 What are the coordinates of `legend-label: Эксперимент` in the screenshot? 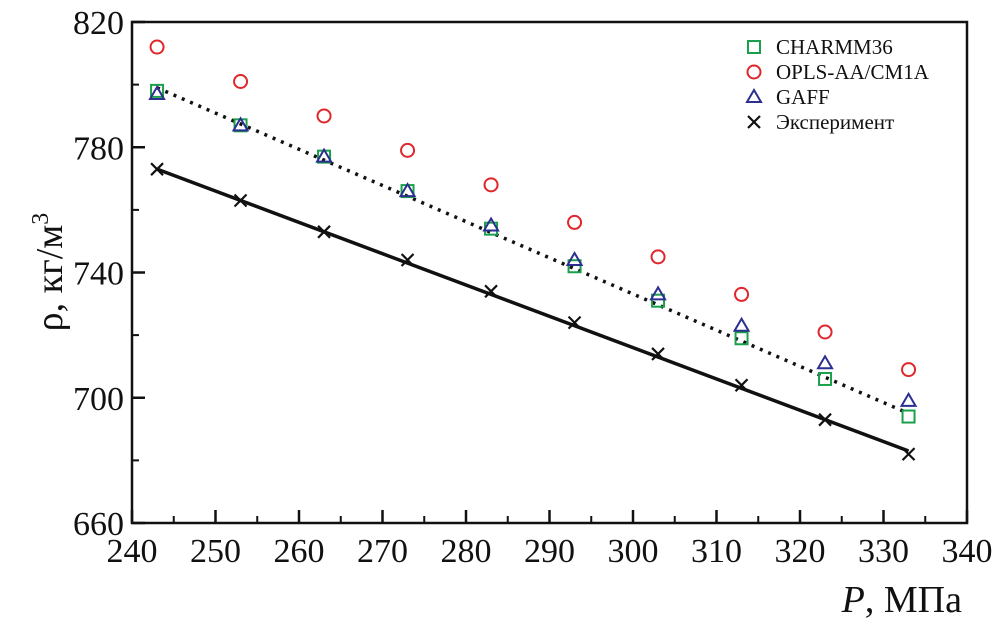 It's located at (835, 122).